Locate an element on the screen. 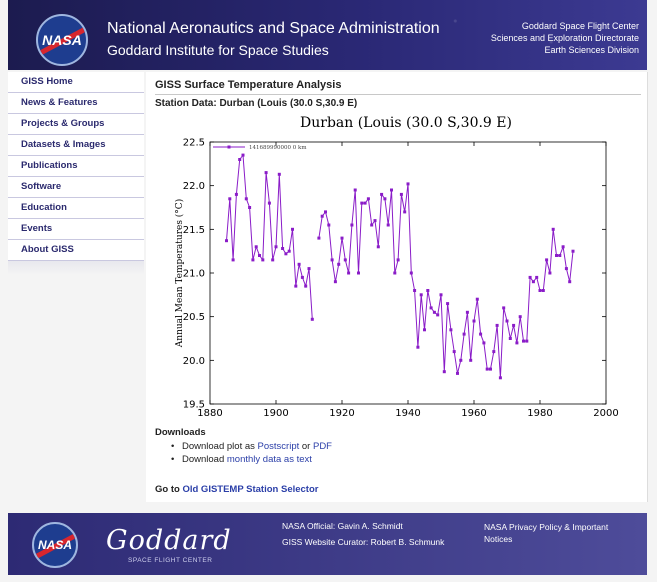 The image size is (657, 582). header-right-line: Goddard Space Flight Center is located at coordinates (580, 26).